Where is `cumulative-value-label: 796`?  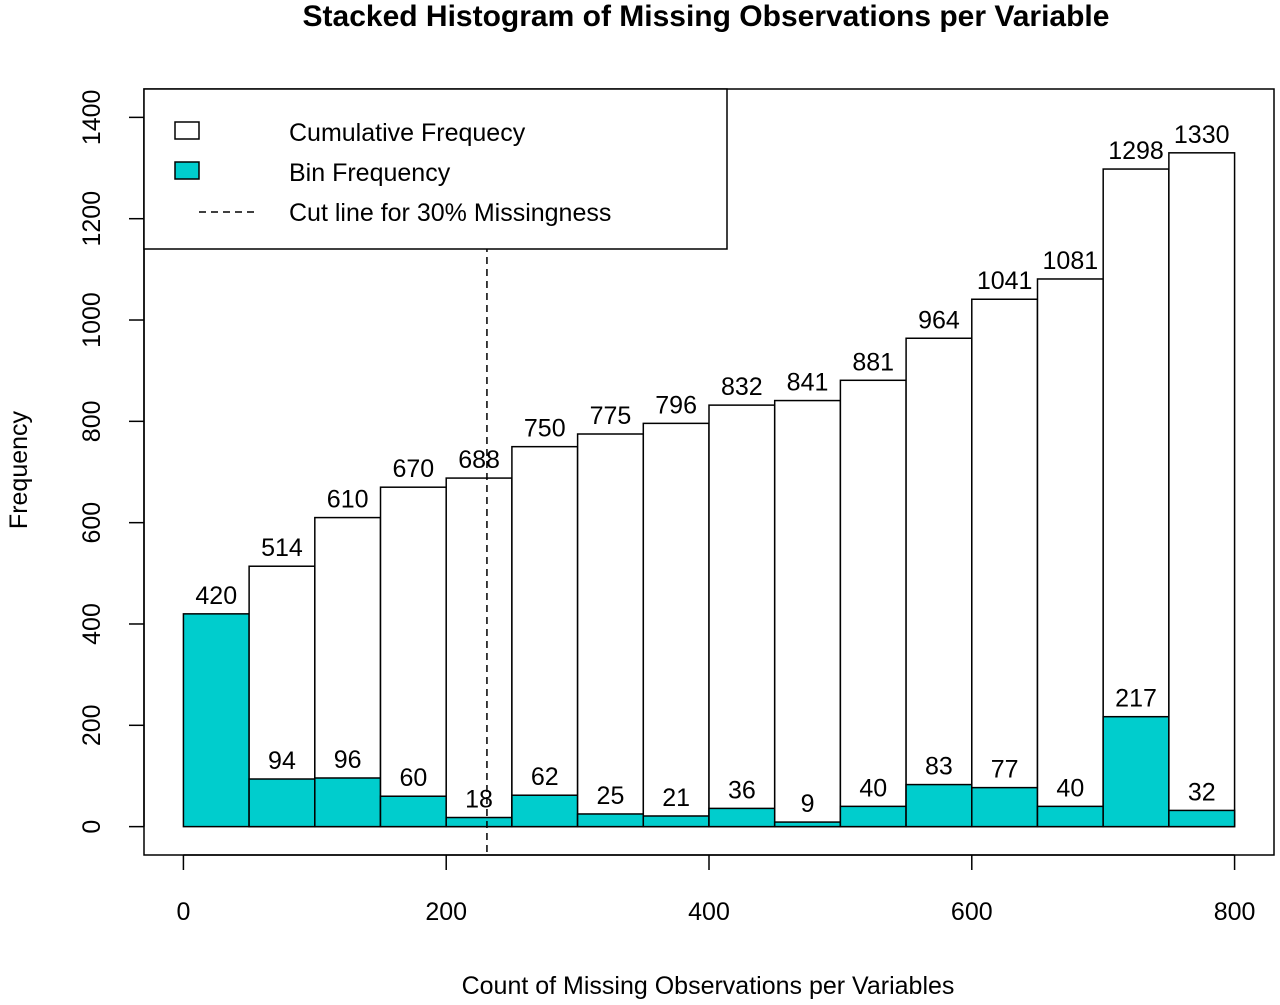
cumulative-value-label: 796 is located at coordinates (676, 405).